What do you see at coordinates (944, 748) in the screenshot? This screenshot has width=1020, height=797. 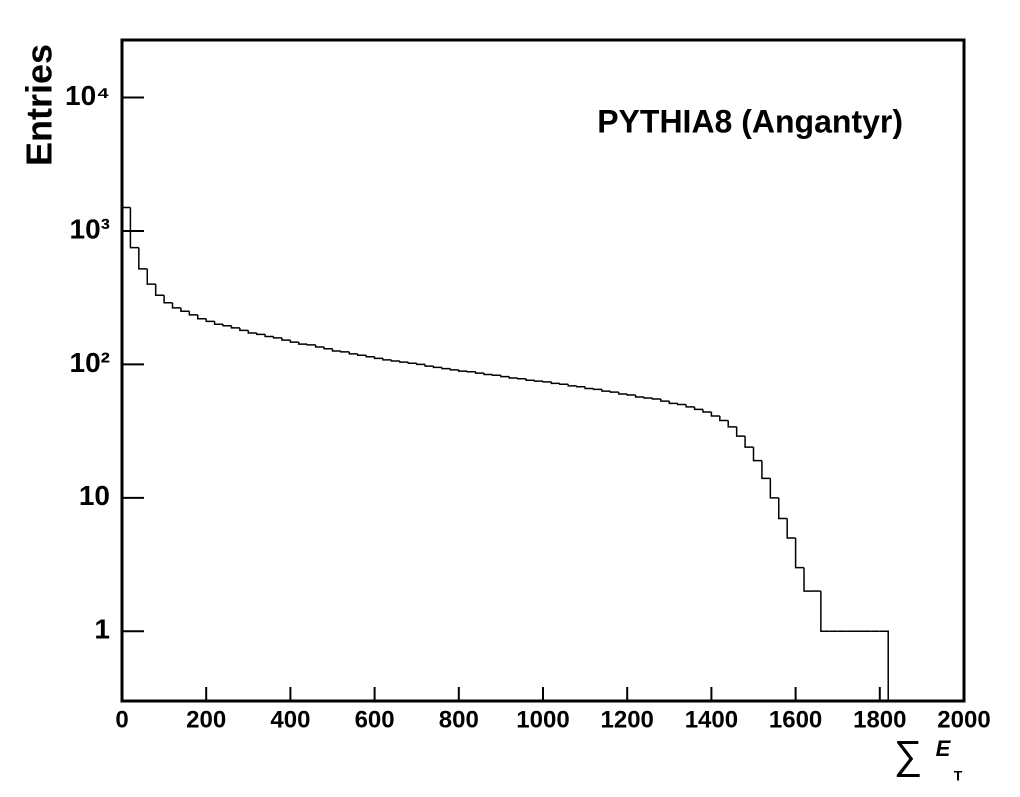 I see `x-axis-label-variable: E` at bounding box center [944, 748].